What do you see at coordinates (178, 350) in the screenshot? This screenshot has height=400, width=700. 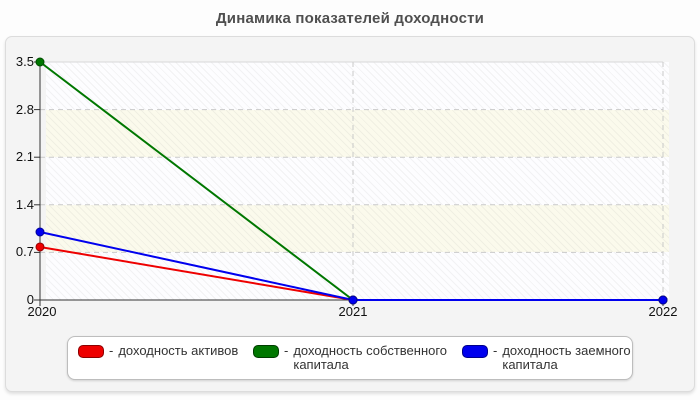 I see `legend-label: доходность активов` at bounding box center [178, 350].